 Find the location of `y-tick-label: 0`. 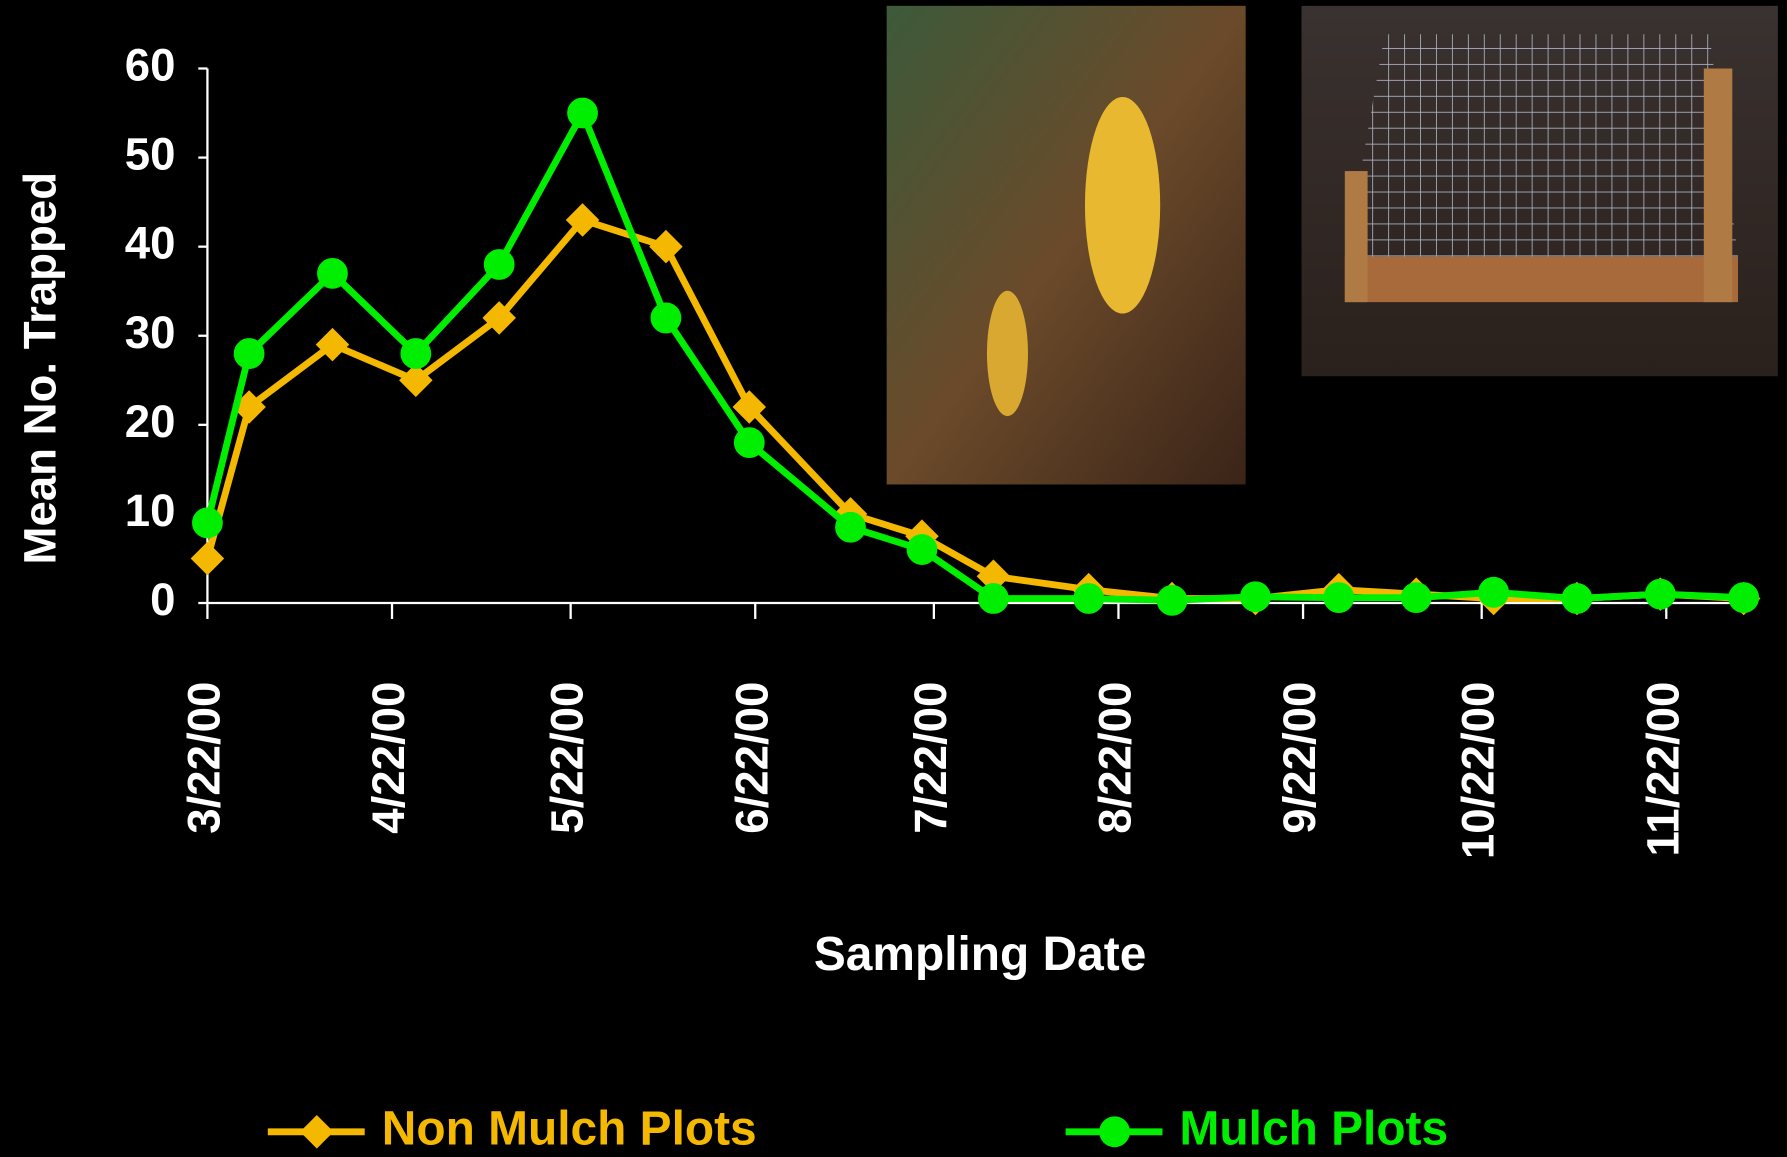

y-tick-label: 0 is located at coordinates (162, 599).